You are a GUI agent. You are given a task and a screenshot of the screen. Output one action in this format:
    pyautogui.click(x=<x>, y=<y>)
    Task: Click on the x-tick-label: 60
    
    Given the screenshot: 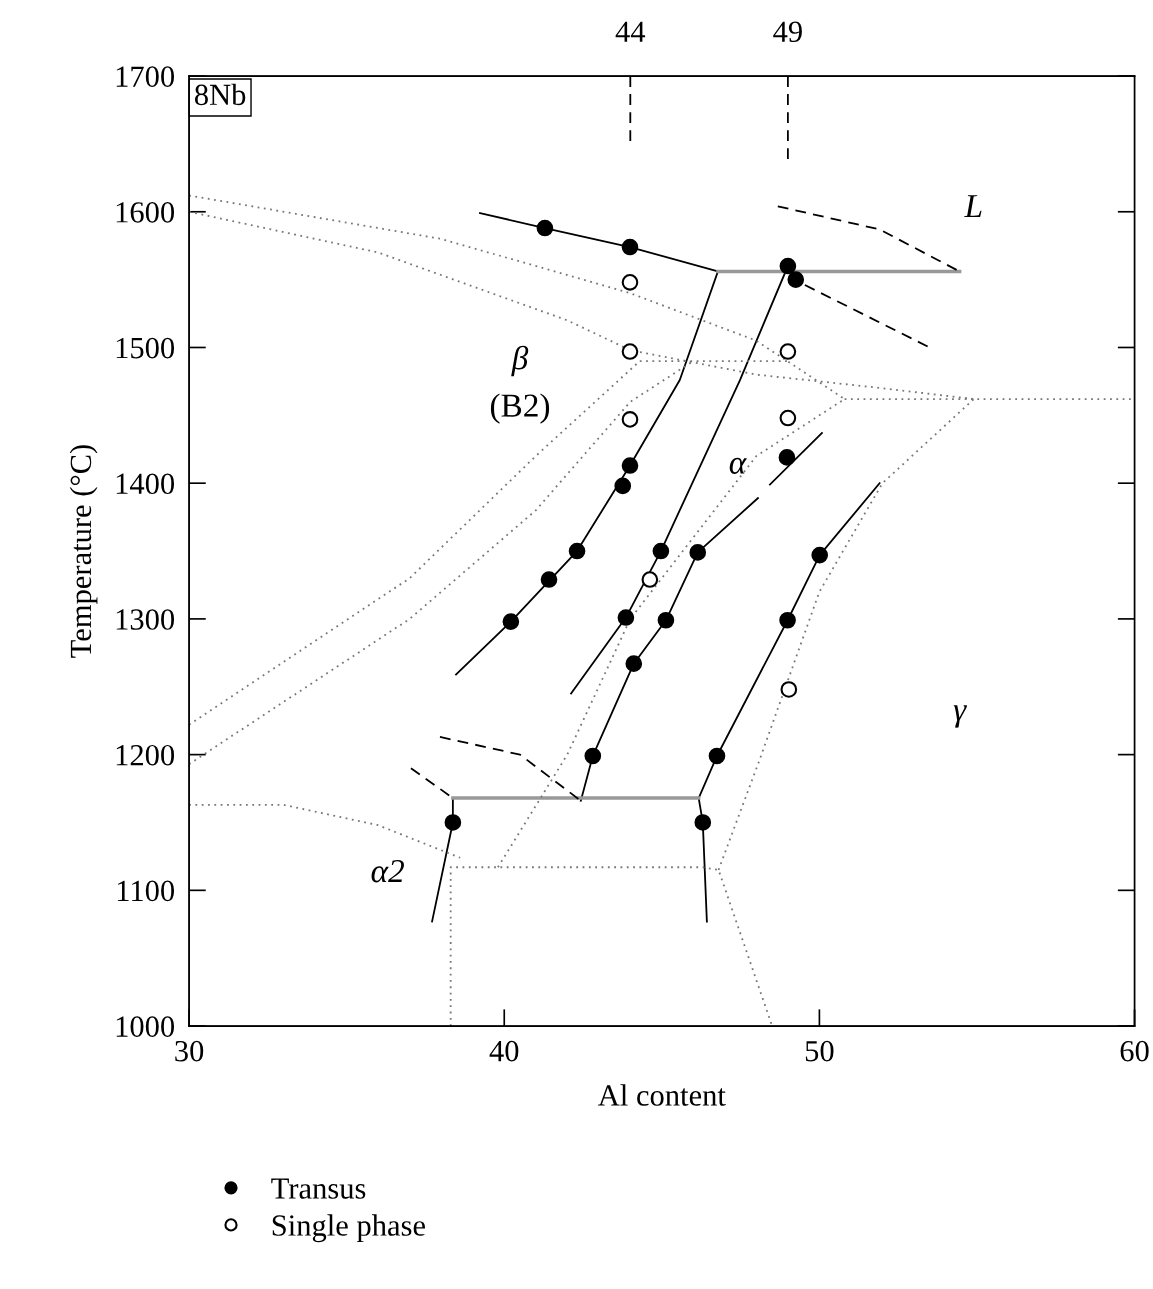 What is the action you would take?
    pyautogui.click(x=1134, y=1051)
    